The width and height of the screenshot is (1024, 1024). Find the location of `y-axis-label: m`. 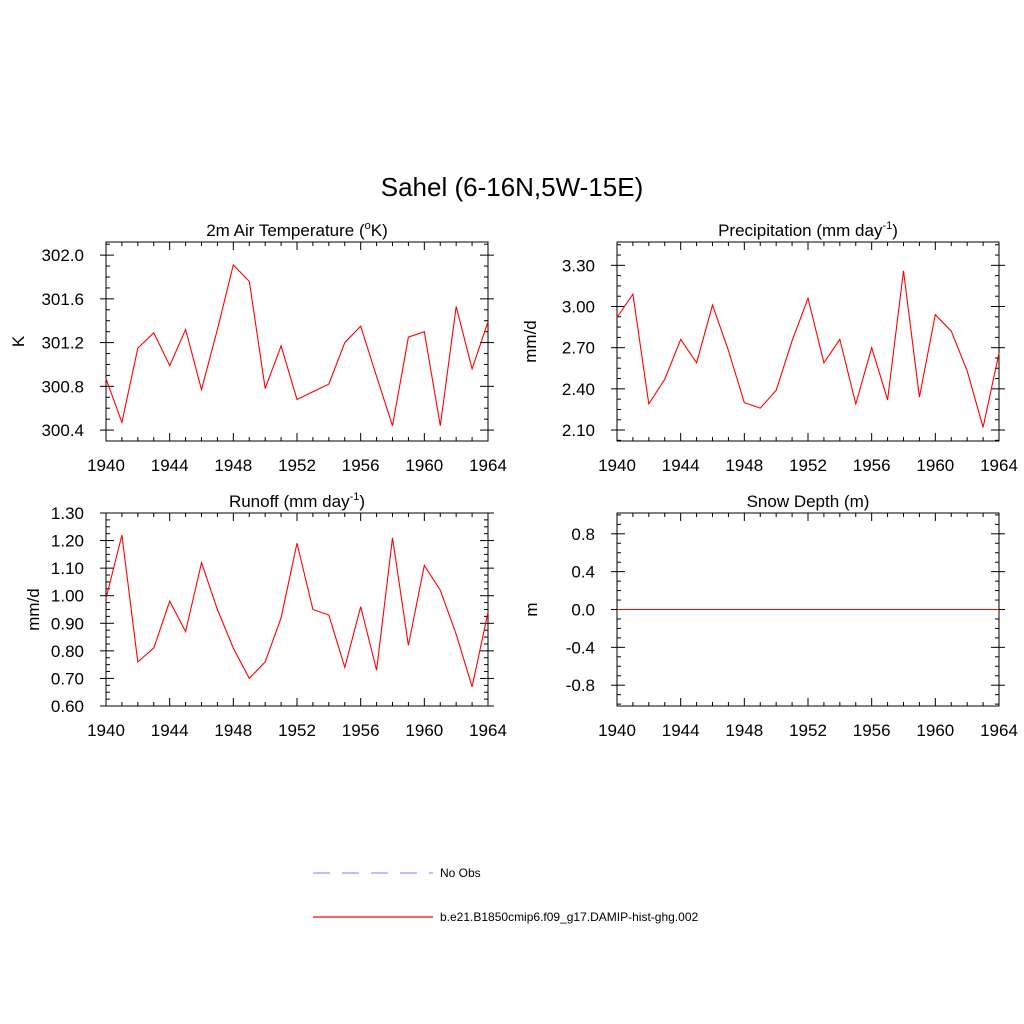

y-axis-label: m is located at coordinates (531, 609).